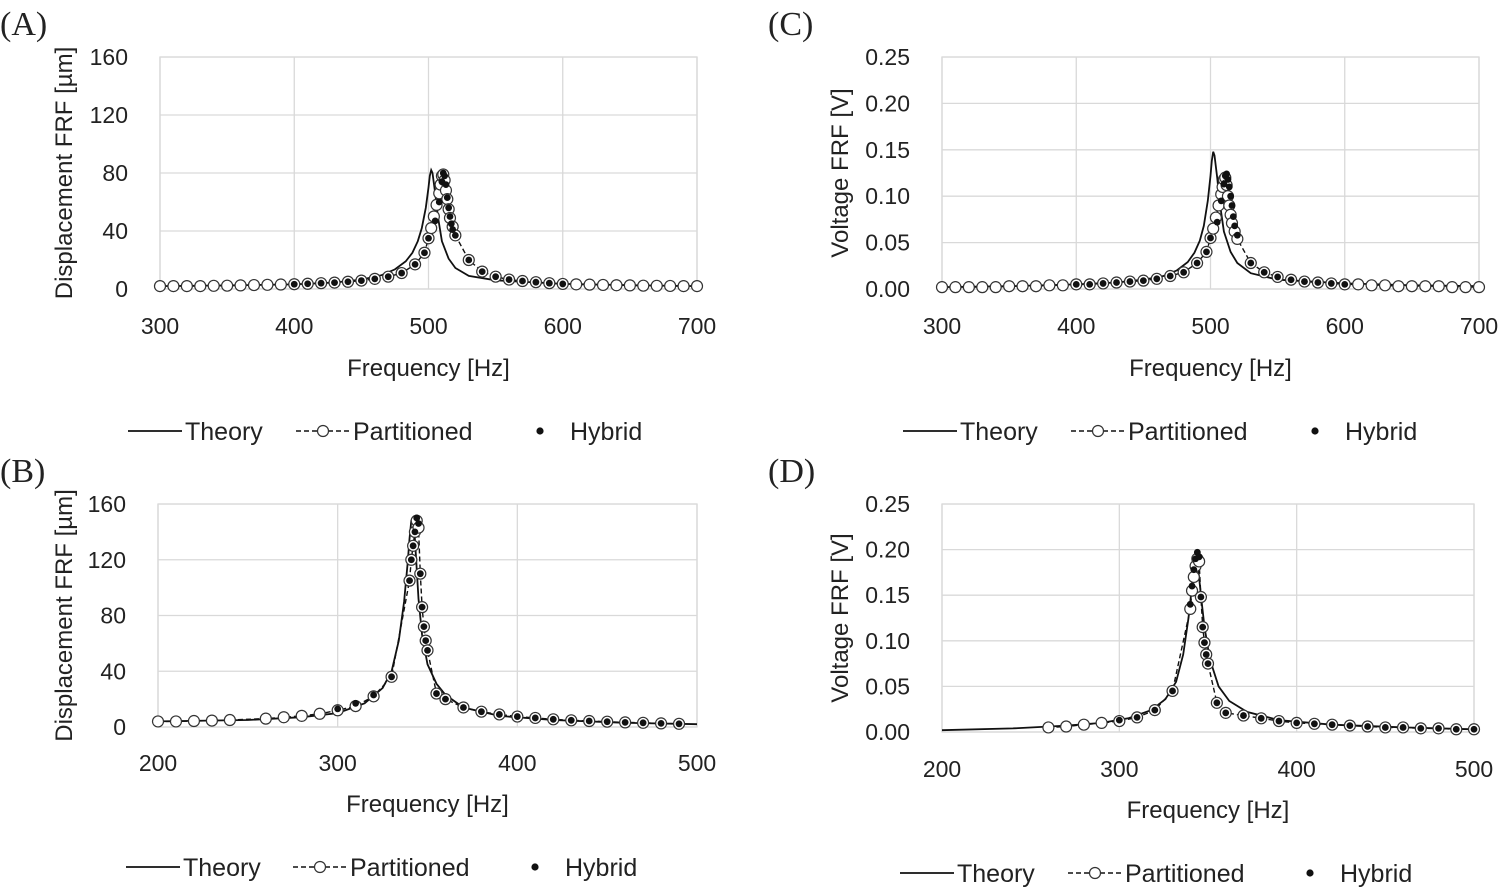 The height and width of the screenshot is (887, 1500). I want to click on x-tick-label: 200, so click(942, 769).